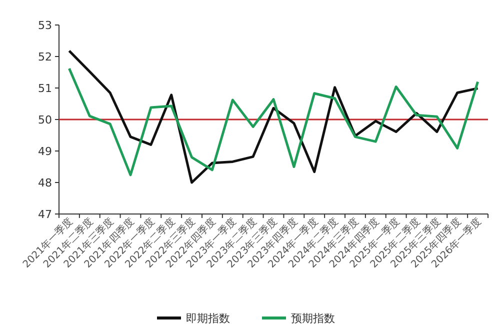 Image resolution: width=500 pixels, height=334 pixels. What do you see at coordinates (45, 88) in the screenshot?
I see `y-tick-label: 51` at bounding box center [45, 88].